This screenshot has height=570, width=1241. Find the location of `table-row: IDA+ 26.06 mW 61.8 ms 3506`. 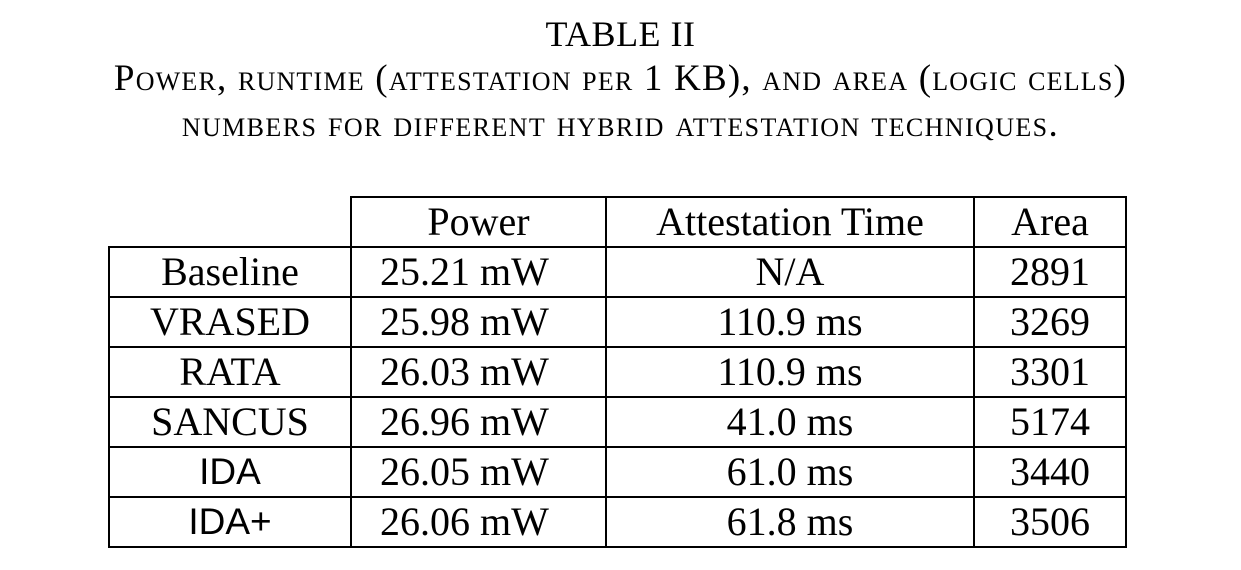

table-row: IDA+ 26.06 mW 61.8 ms 3506 is located at coordinates (617, 522).